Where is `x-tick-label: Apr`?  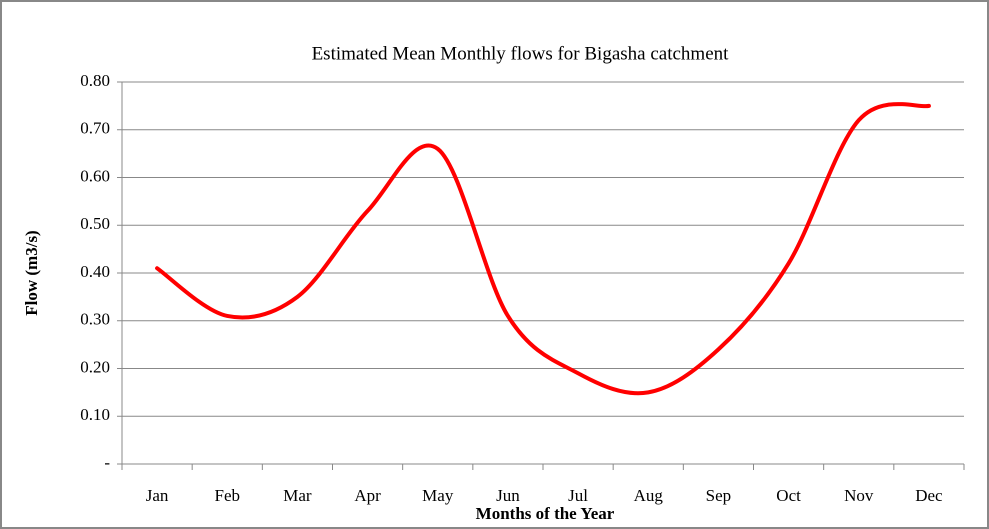
x-tick-label: Apr is located at coordinates (367, 495).